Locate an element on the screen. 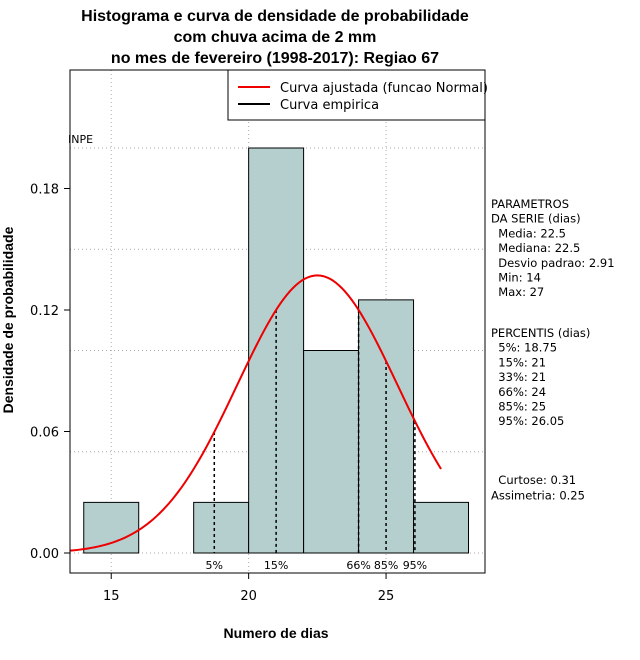  title-line: com chuva acima de 2 mm is located at coordinates (275, 37).